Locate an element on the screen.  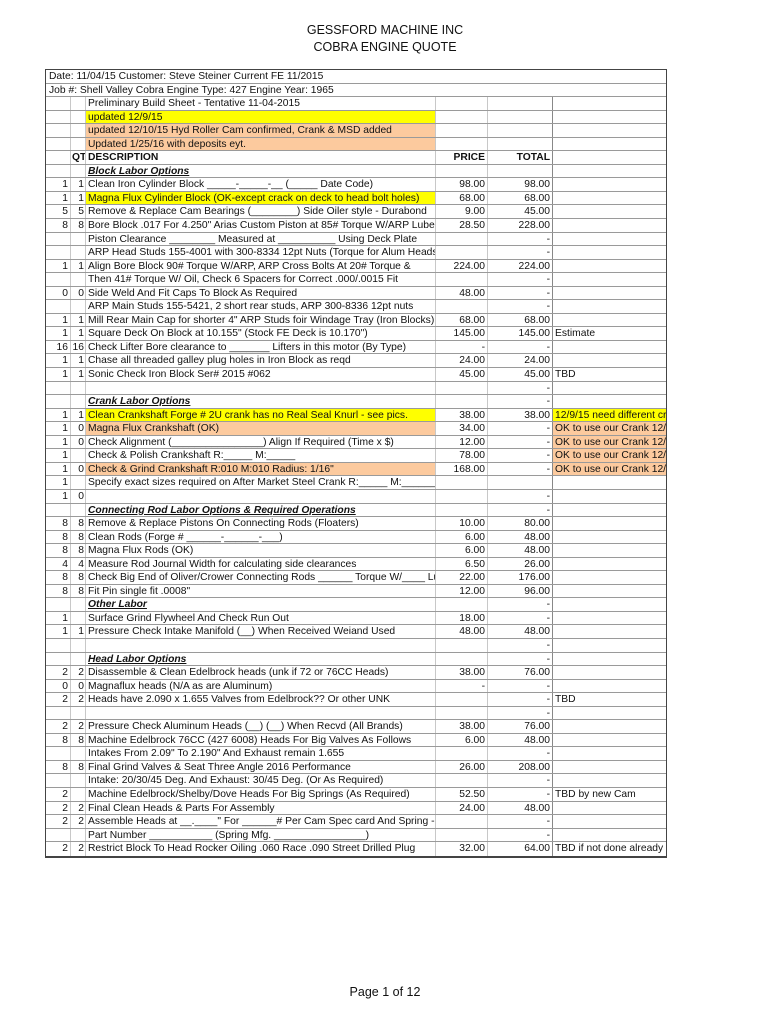
description-cell: Updated 1/25/16 with deposits eyt. is located at coordinates (261, 144).